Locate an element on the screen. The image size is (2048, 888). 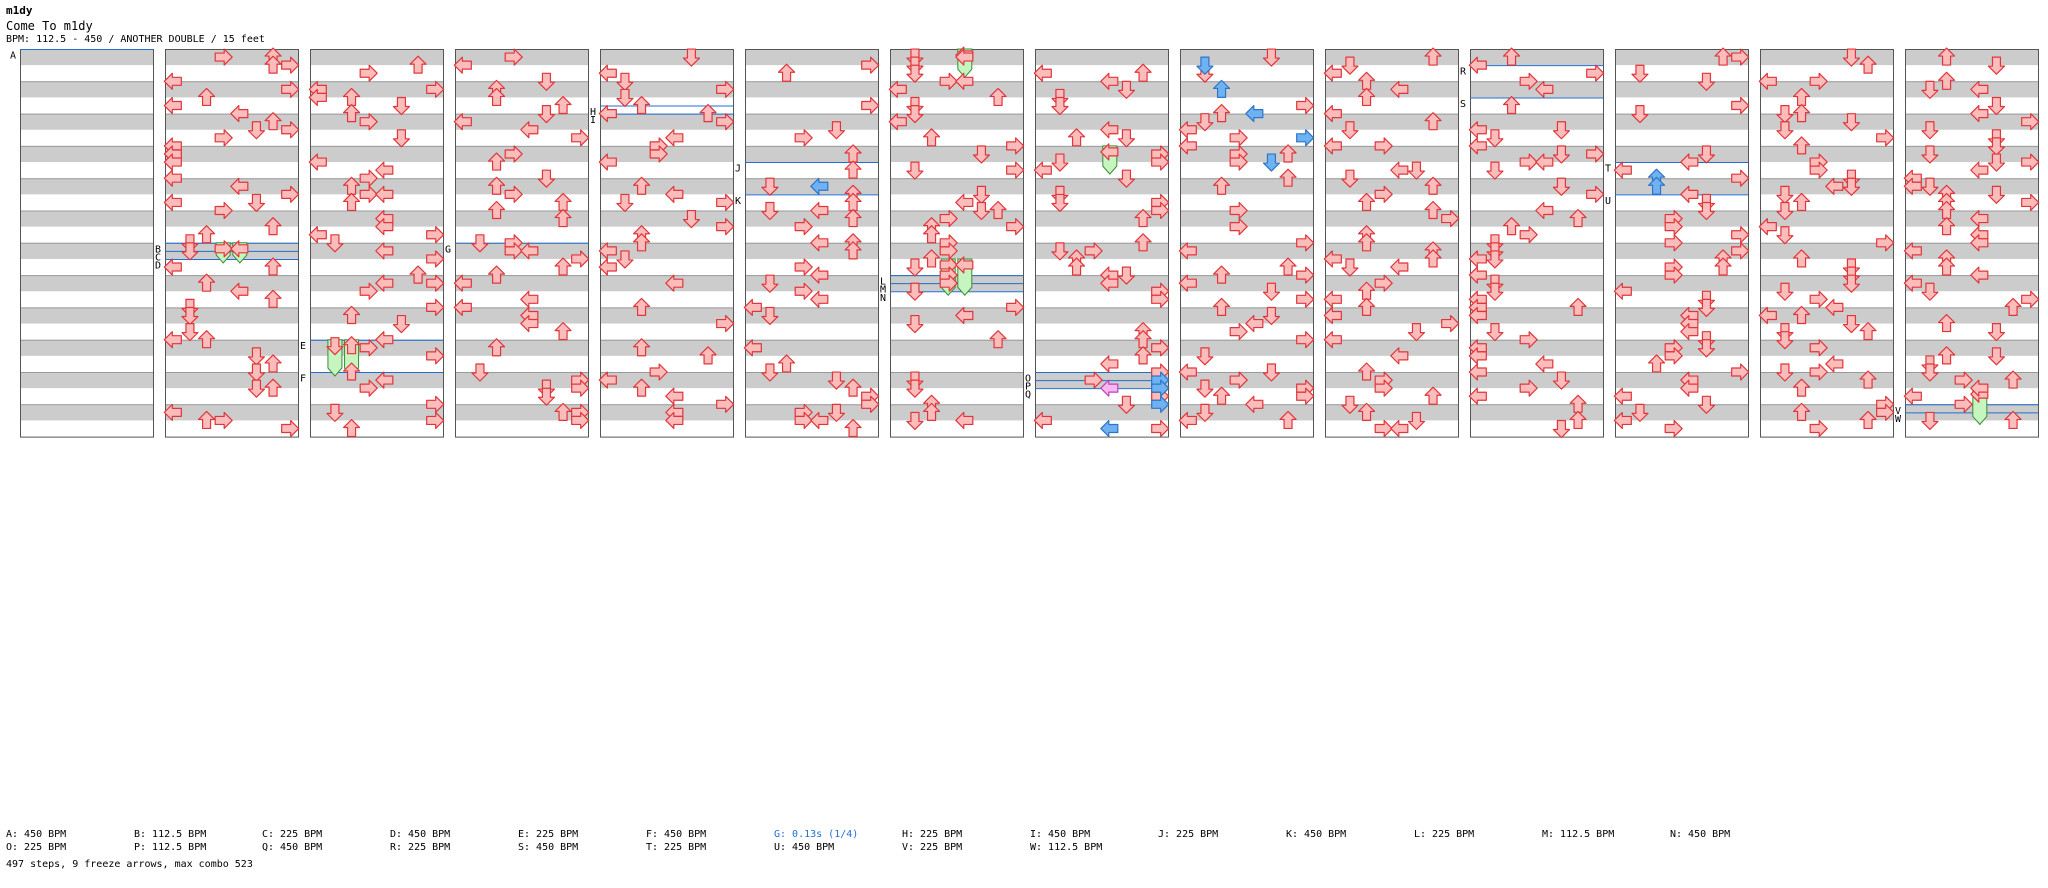
legend-entry: K: 450 BPM is located at coordinates (1316, 834).